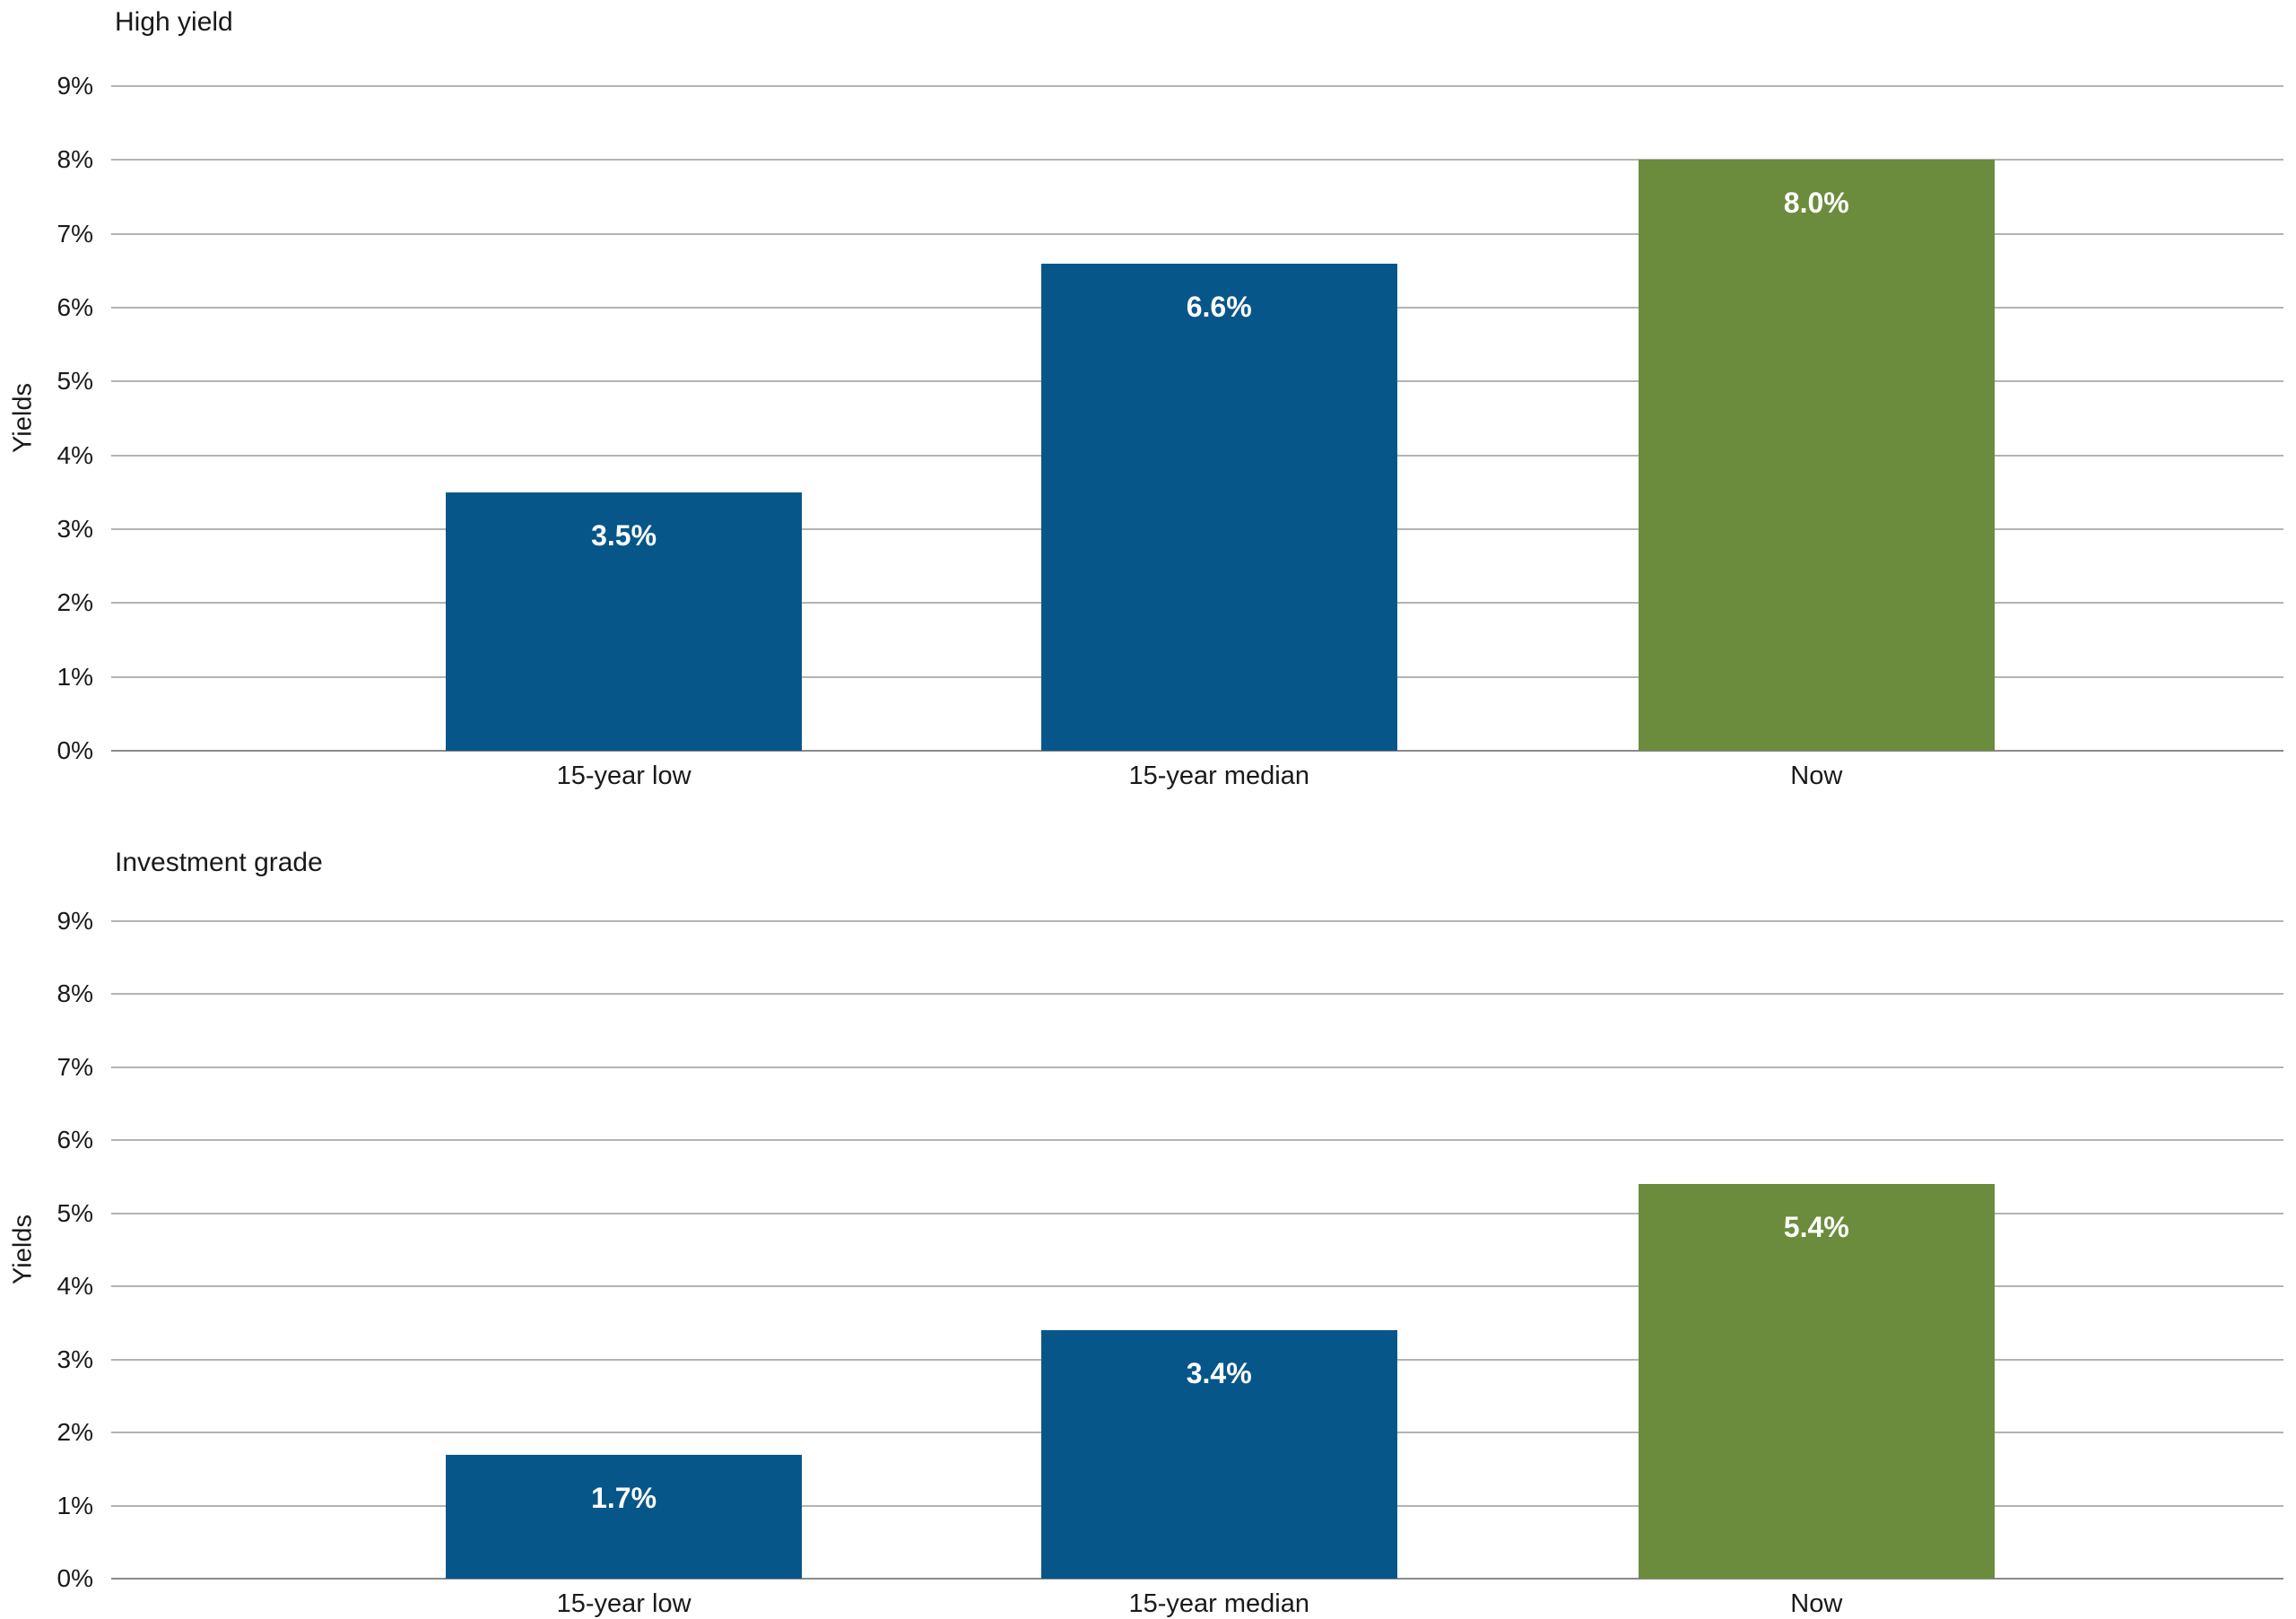  I want to click on bar-15-year-median: 3.4%, so click(1218, 1454).